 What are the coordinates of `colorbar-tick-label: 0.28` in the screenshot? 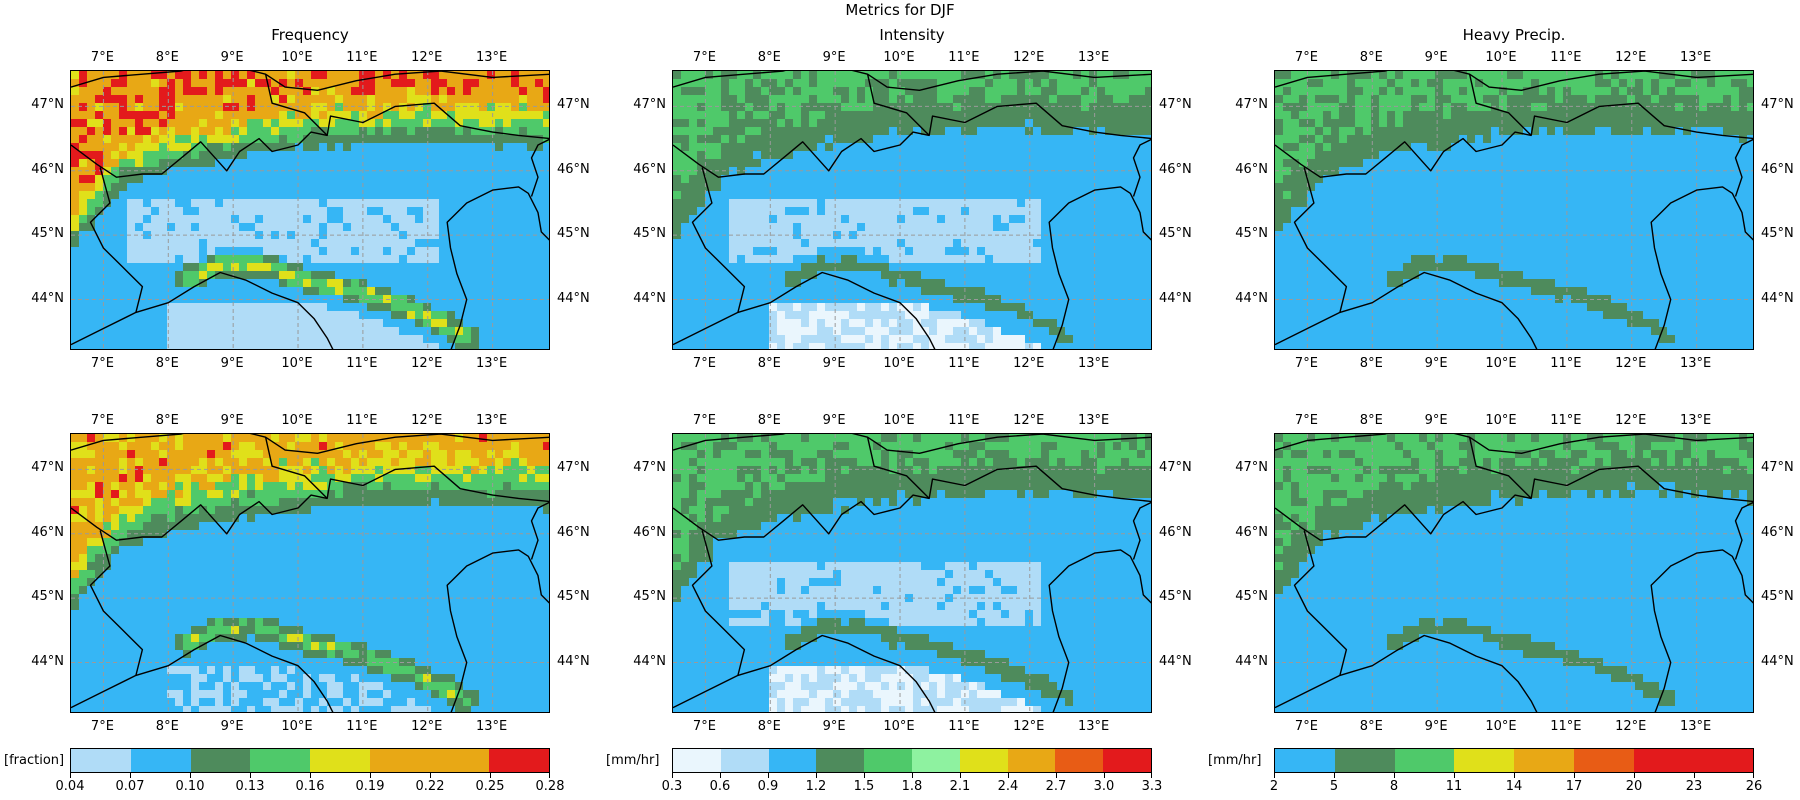 It's located at (550, 786).